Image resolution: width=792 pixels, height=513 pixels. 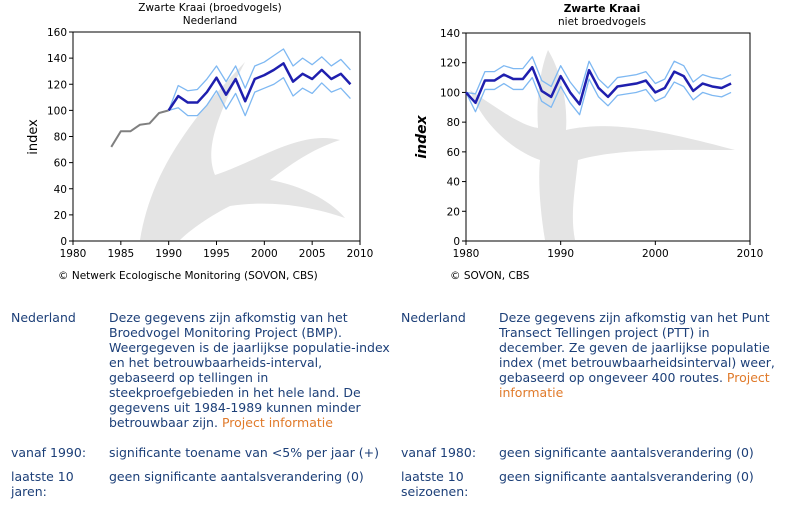 I want to click on chart-subtitle: niet broedvogels, so click(x=602, y=22).